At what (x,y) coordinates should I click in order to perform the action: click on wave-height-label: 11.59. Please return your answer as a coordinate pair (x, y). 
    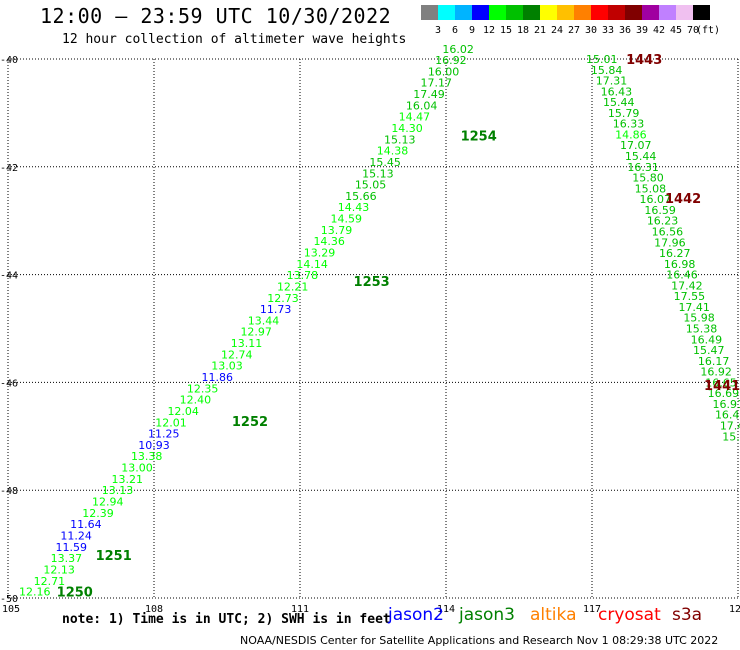
    Looking at the image, I should click on (72, 547).